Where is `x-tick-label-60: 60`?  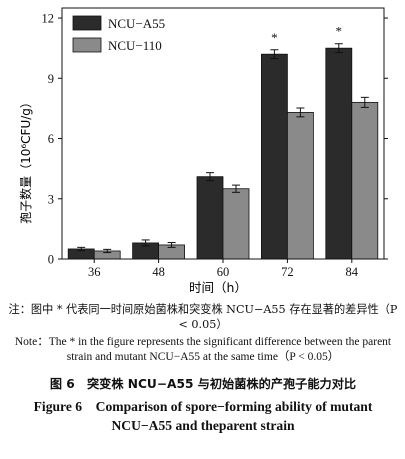
x-tick-label-60: 60 is located at coordinates (223, 272).